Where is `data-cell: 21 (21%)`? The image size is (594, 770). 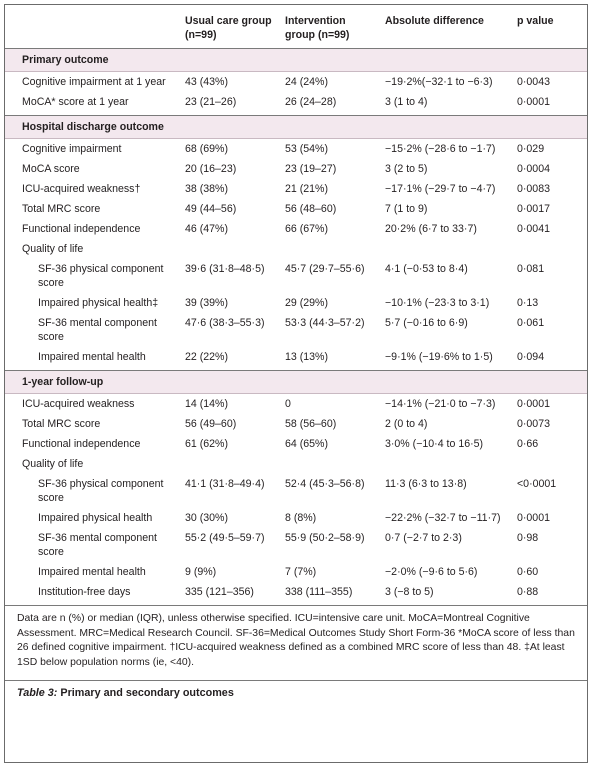 data-cell: 21 (21%) is located at coordinates (306, 189).